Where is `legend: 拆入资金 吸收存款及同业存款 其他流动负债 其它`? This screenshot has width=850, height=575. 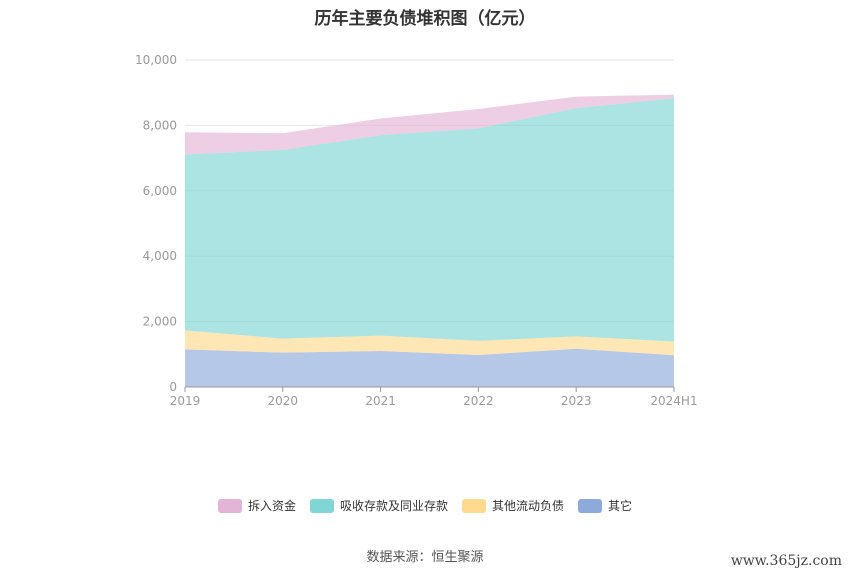 legend: 拆入资金 吸收存款及同业存款 其他流动负债 其它 is located at coordinates (425, 505).